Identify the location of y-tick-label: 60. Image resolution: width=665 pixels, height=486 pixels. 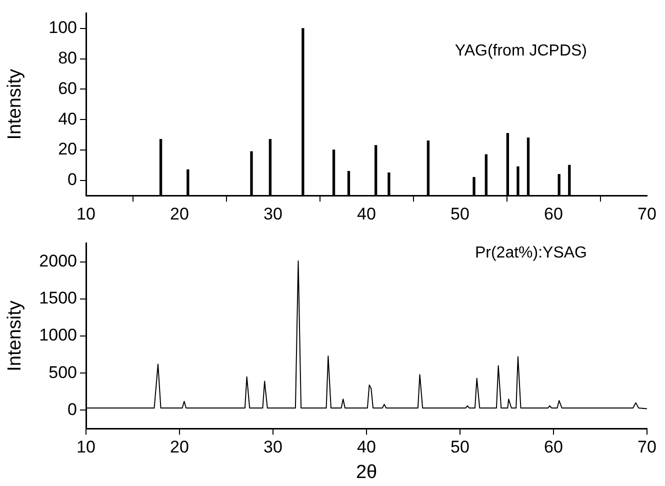
(67, 88).